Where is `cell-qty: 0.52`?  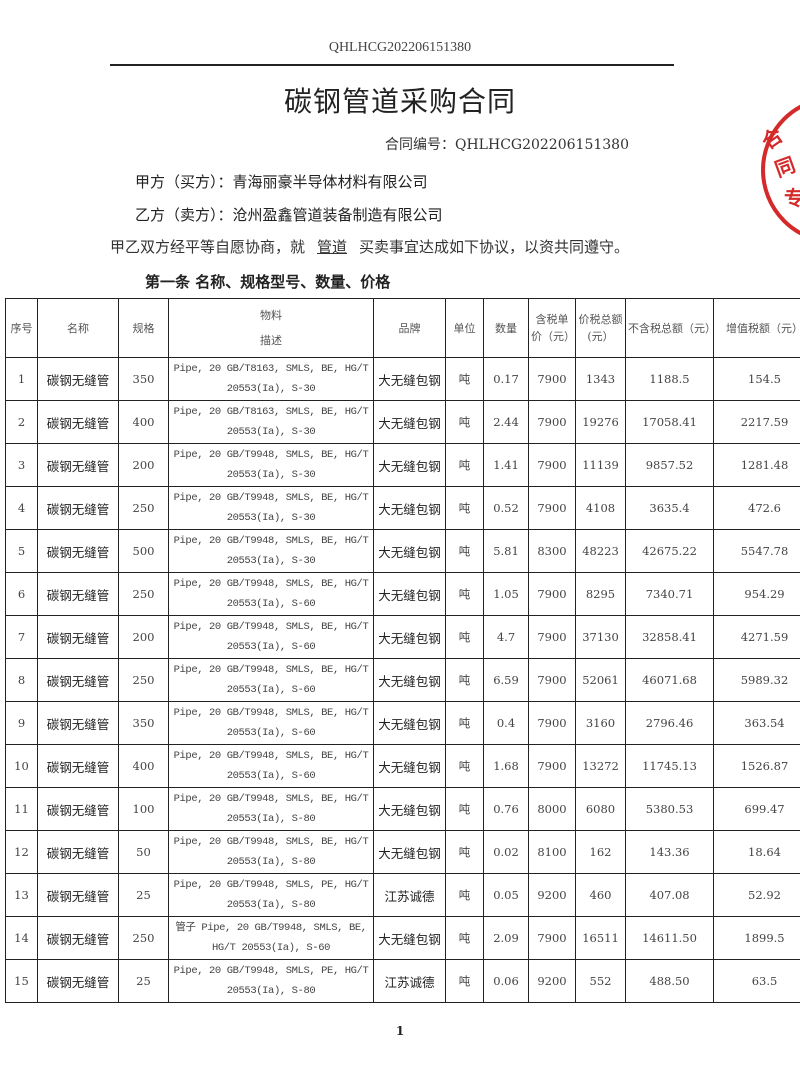
cell-qty: 0.52 is located at coordinates (506, 508).